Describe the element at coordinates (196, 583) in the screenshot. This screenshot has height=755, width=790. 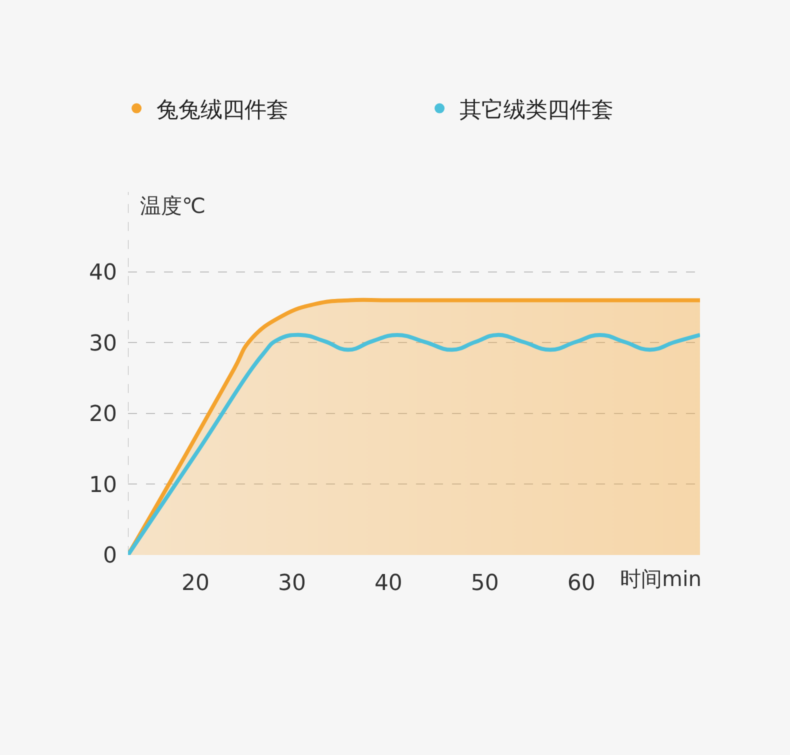
I see `x-tick-label: 20` at that location.